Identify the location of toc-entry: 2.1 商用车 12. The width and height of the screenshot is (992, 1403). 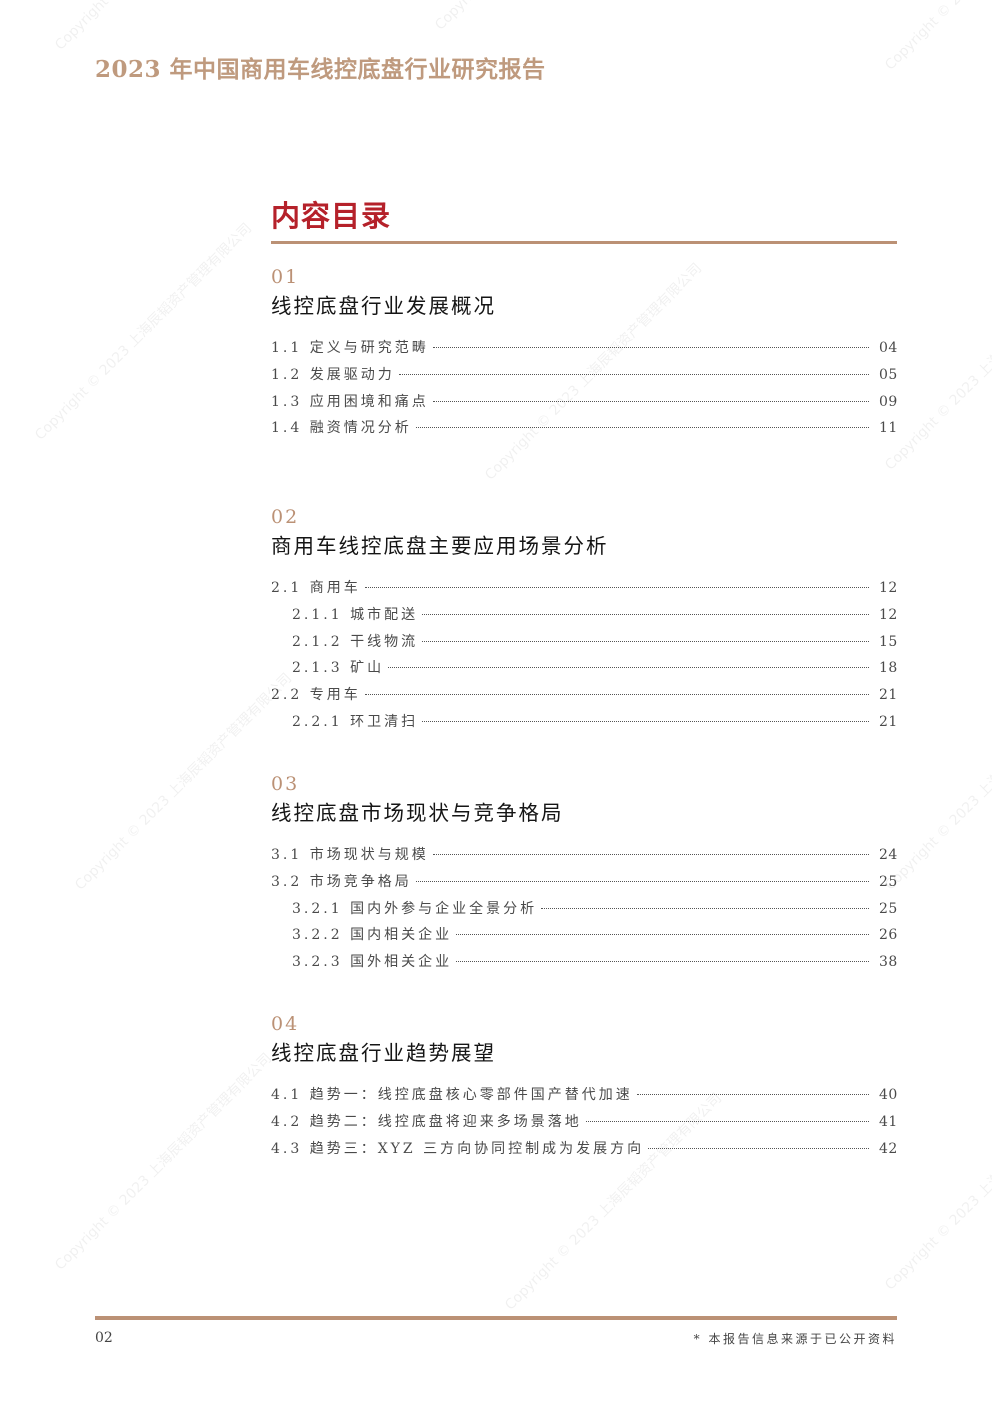
(584, 588).